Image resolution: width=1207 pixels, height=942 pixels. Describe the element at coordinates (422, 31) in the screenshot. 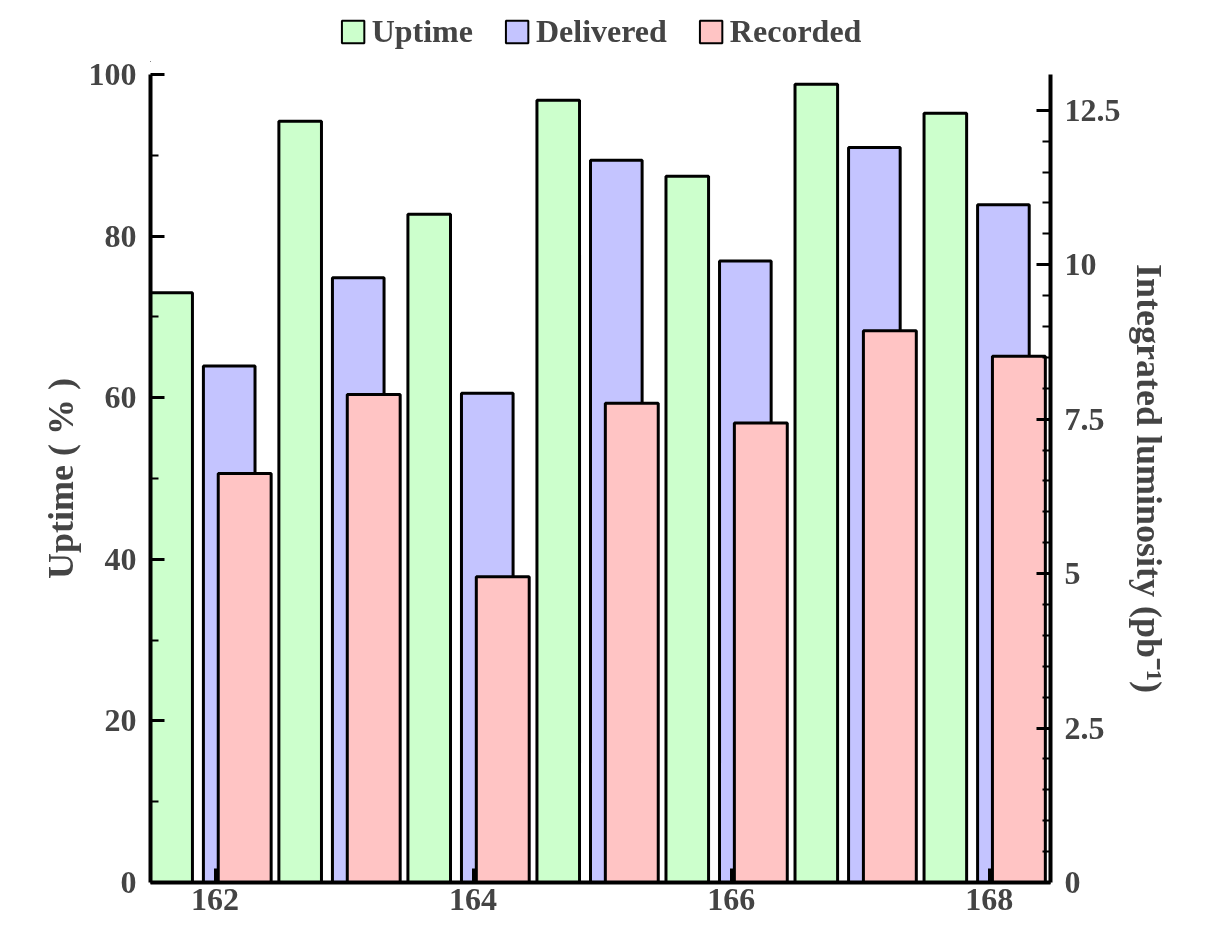

I see `legend-label: Uptime` at that location.